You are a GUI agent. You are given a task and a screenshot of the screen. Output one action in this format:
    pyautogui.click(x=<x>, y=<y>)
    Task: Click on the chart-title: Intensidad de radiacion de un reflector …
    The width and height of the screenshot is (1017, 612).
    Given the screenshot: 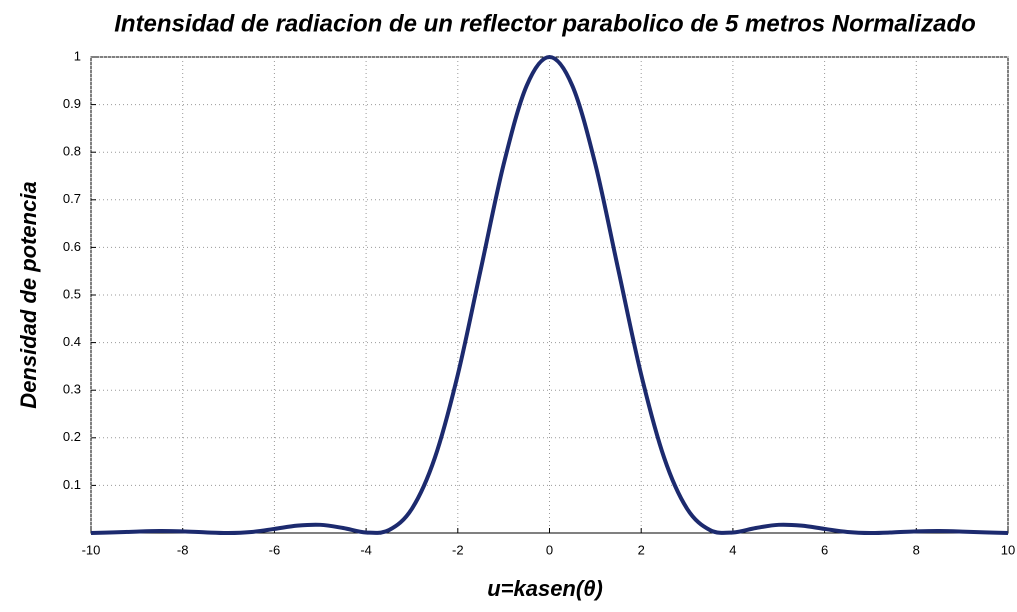 What is the action you would take?
    pyautogui.click(x=545, y=23)
    